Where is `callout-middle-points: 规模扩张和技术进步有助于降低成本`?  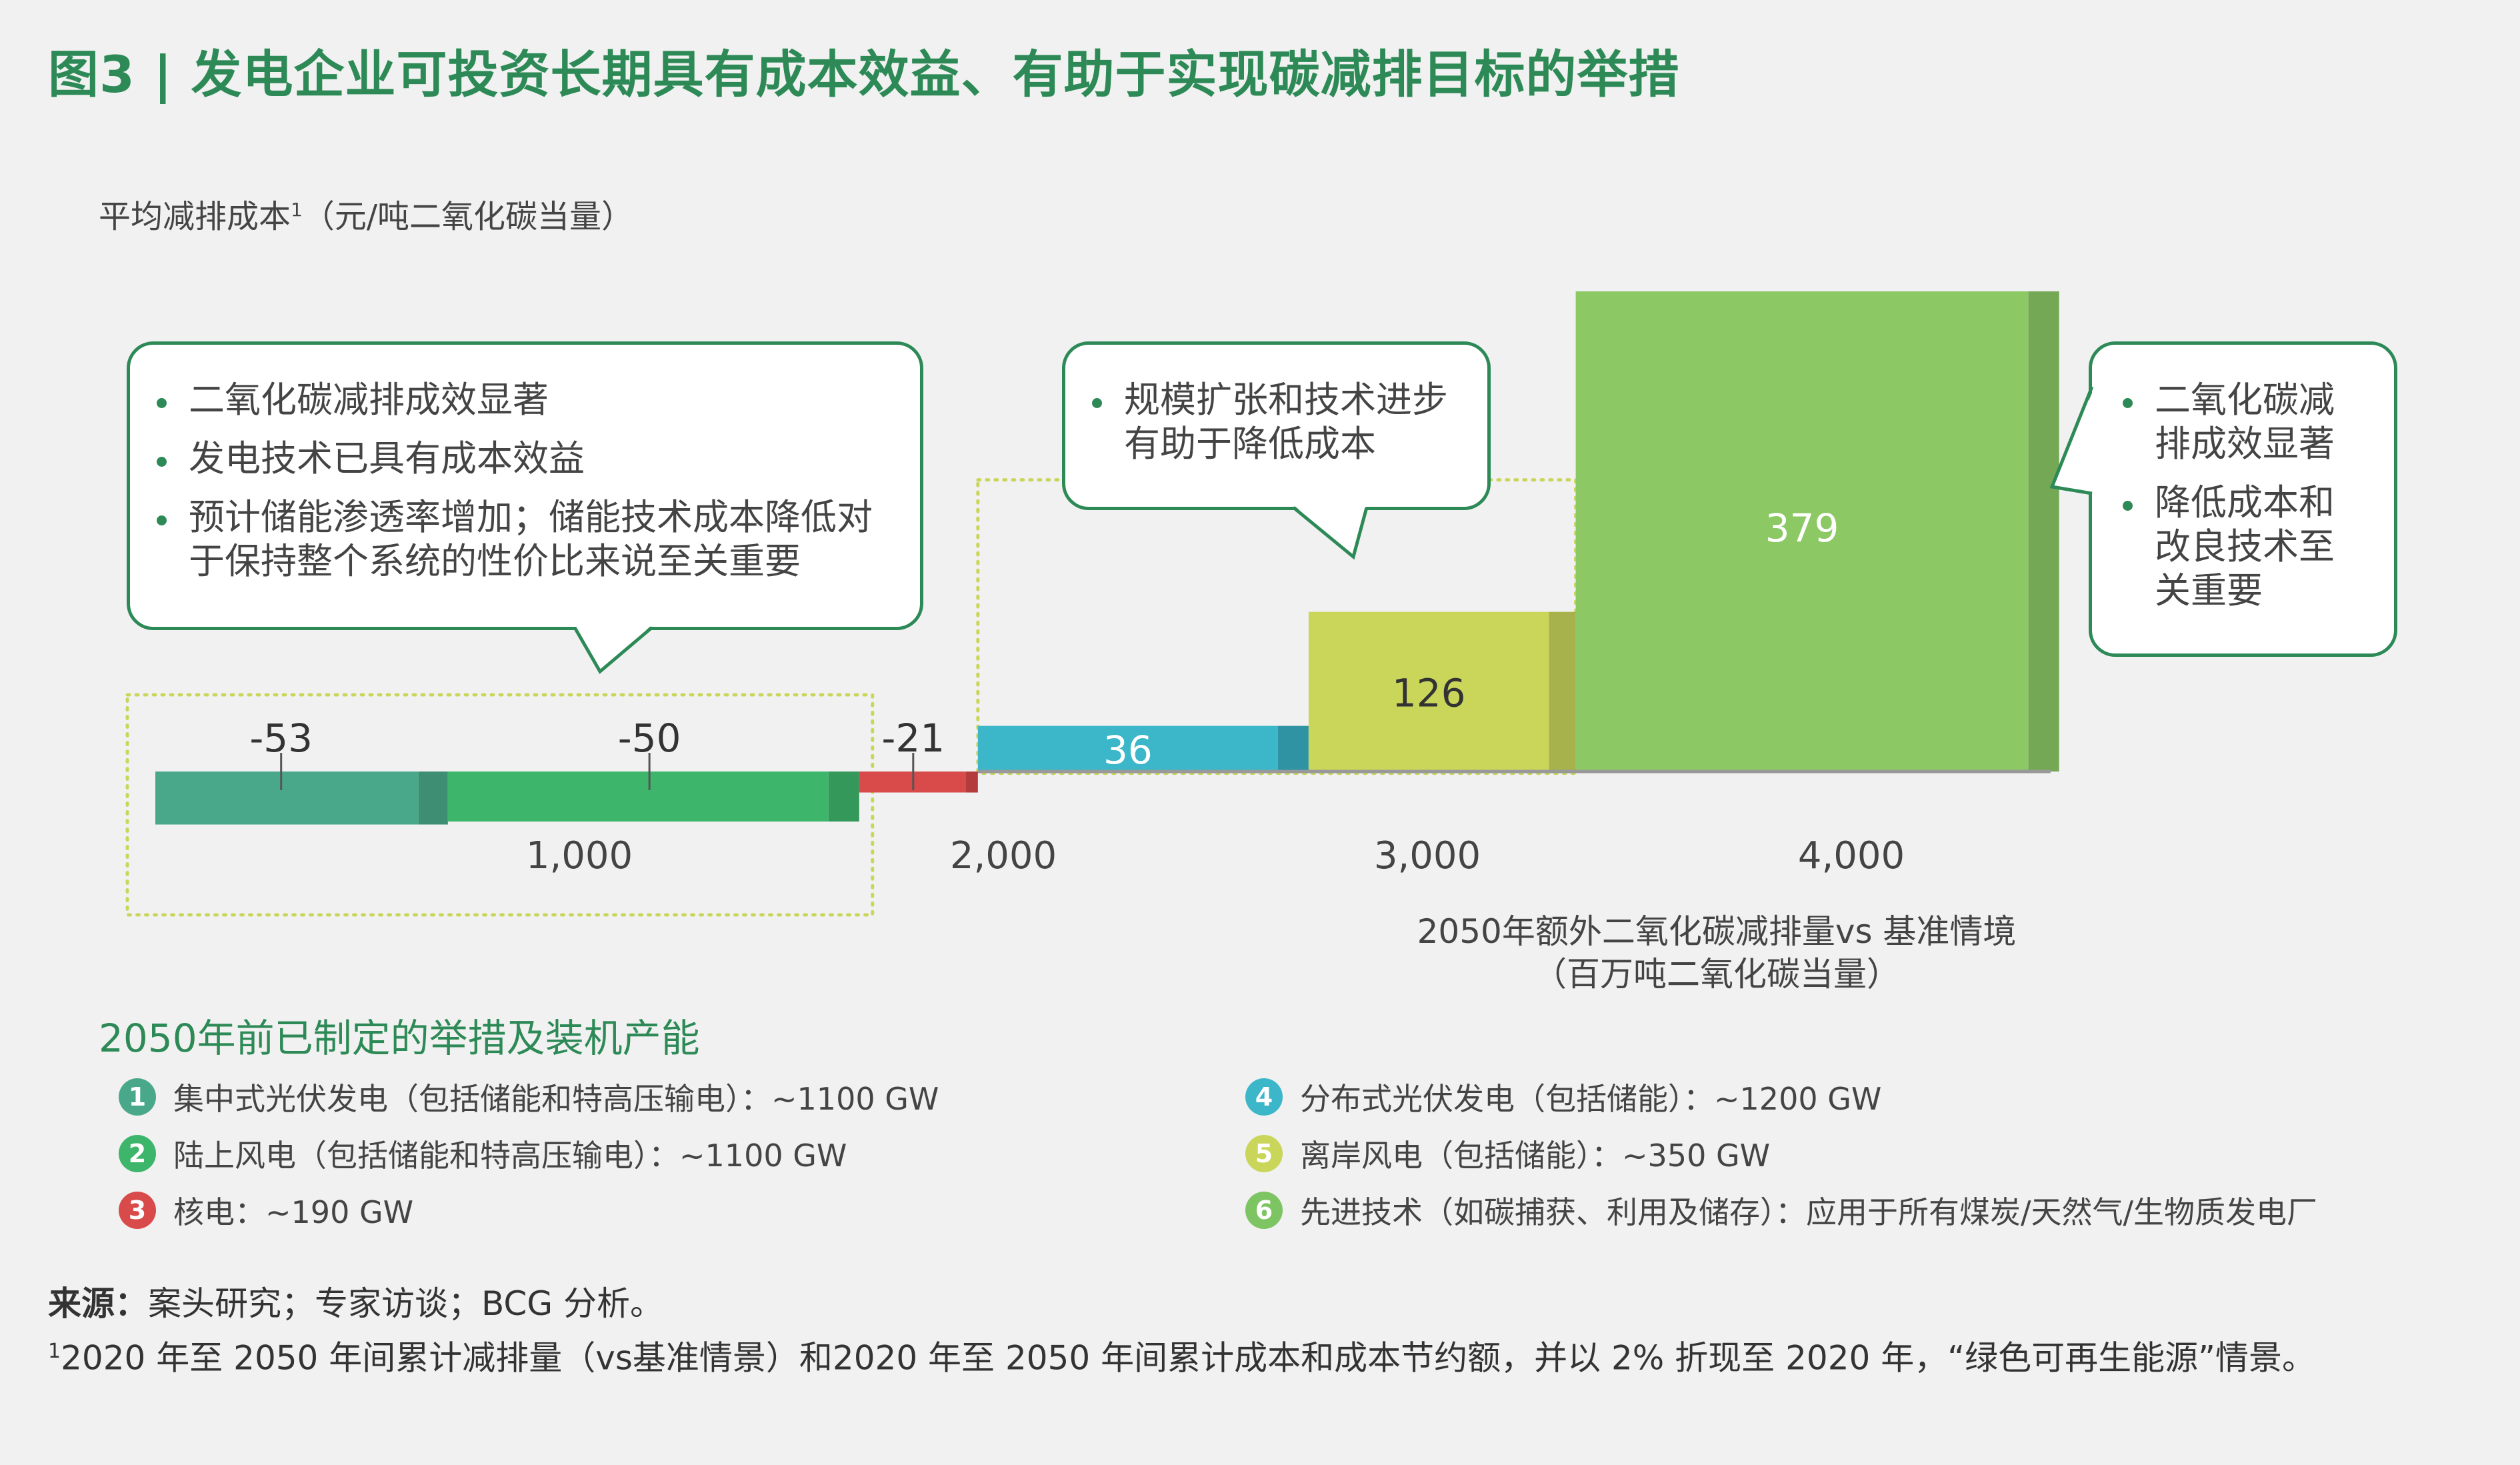 callout-middle-points: 规模扩张和技术进步有助于降低成本 is located at coordinates (1276, 422).